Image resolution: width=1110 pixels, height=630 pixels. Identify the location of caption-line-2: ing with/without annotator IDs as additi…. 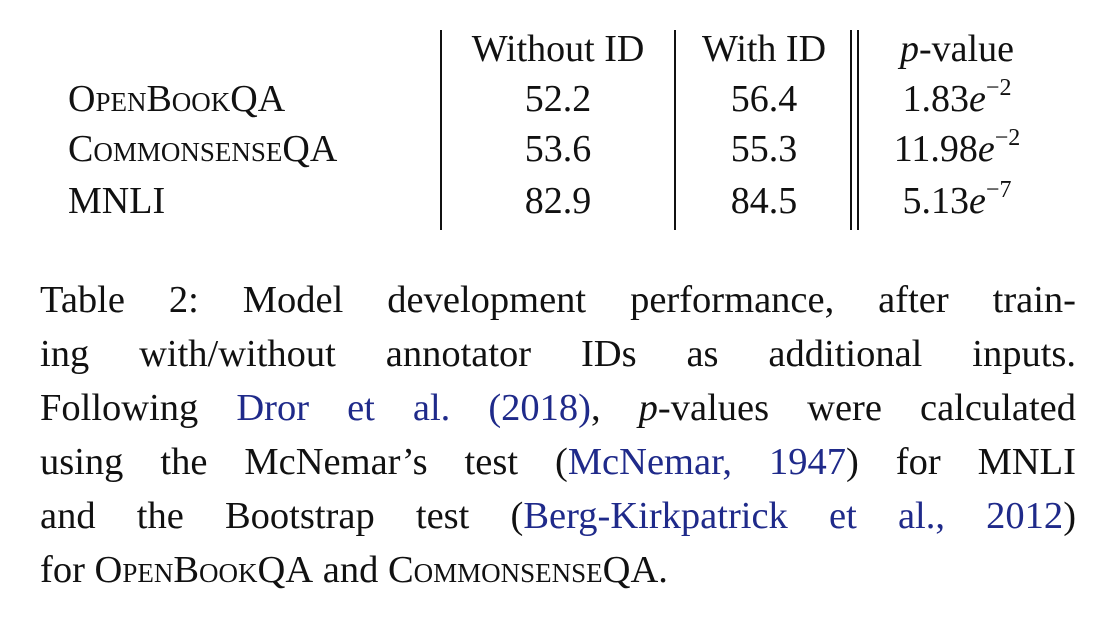
(558, 354).